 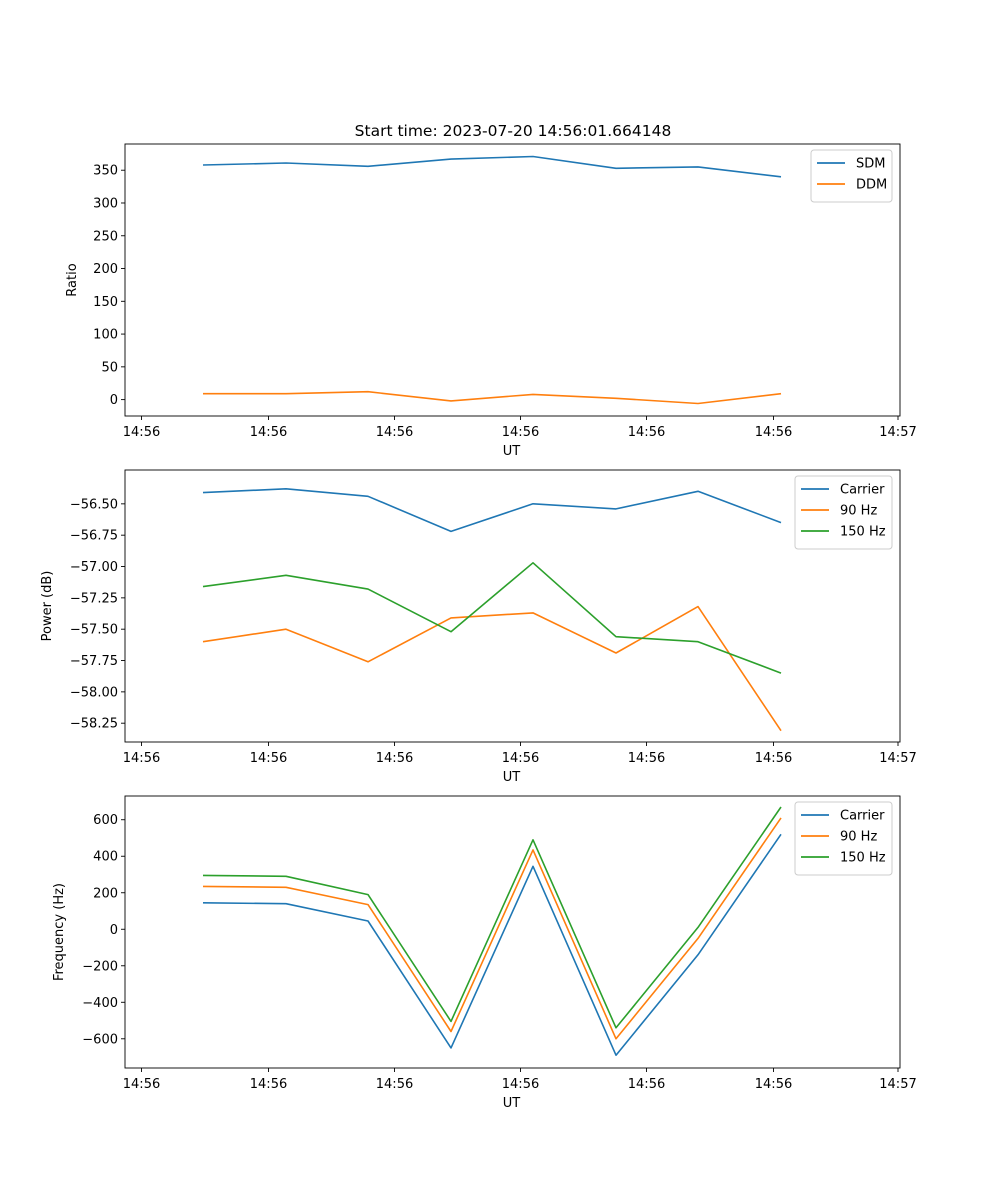 I want to click on y-tick-label: −57.00, so click(x=94, y=567).